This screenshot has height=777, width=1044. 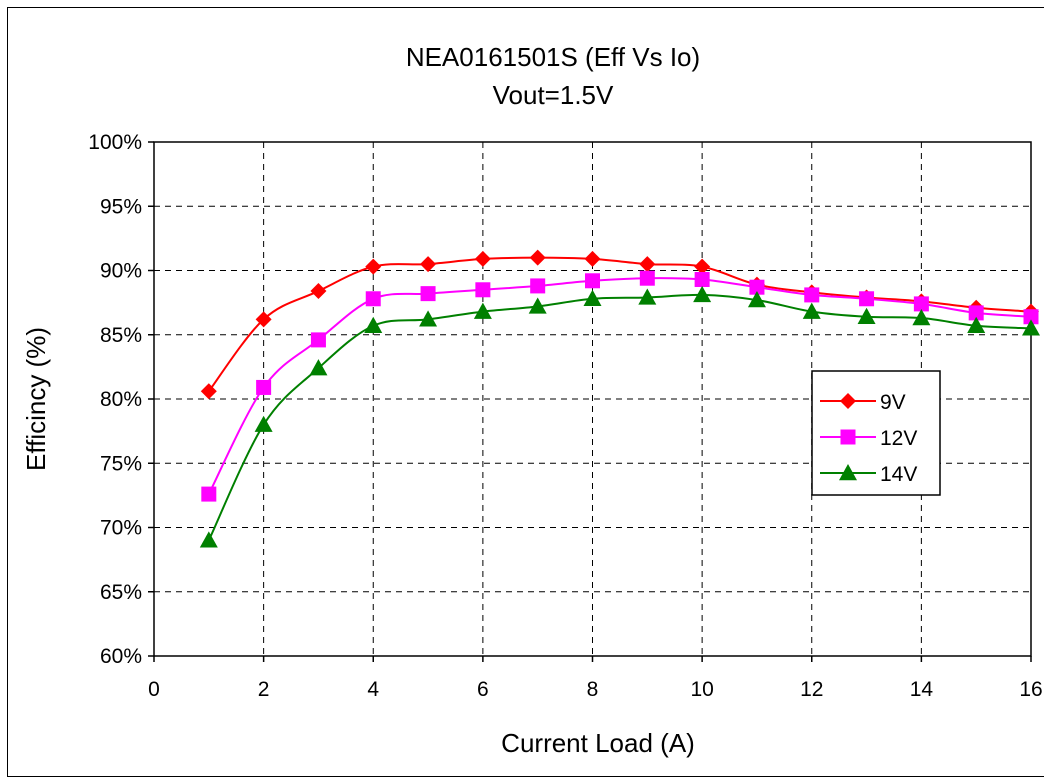 What do you see at coordinates (121, 592) in the screenshot?
I see `y-tick-label: 65%` at bounding box center [121, 592].